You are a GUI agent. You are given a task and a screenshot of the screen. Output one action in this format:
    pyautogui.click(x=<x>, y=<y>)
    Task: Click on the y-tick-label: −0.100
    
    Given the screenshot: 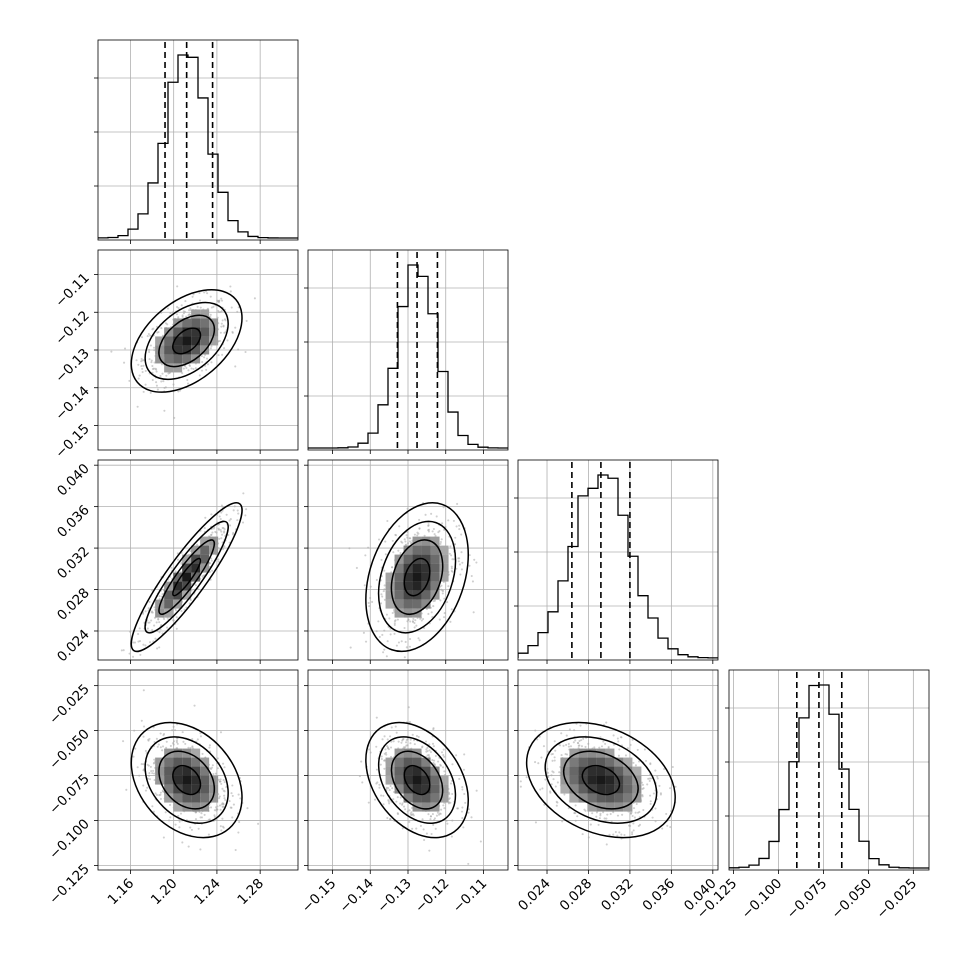 What is the action you would take?
    pyautogui.click(x=69, y=839)
    